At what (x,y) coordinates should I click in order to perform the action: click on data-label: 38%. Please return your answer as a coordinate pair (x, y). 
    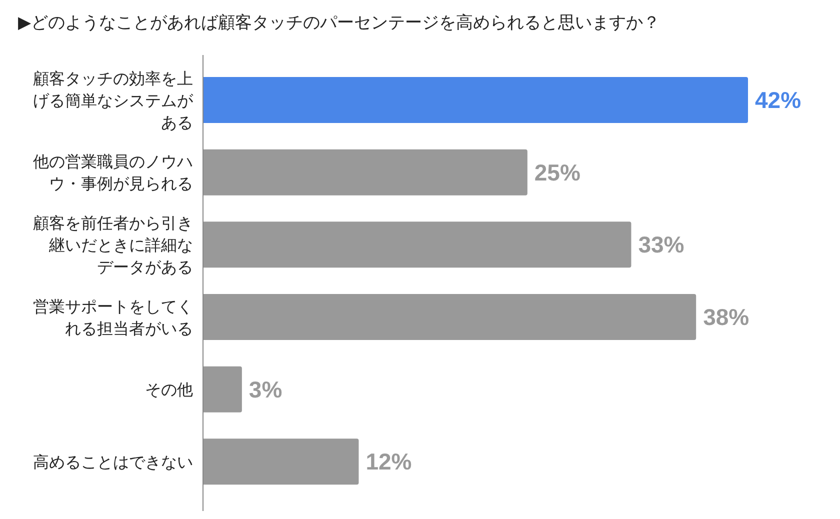
    Looking at the image, I should click on (726, 317).